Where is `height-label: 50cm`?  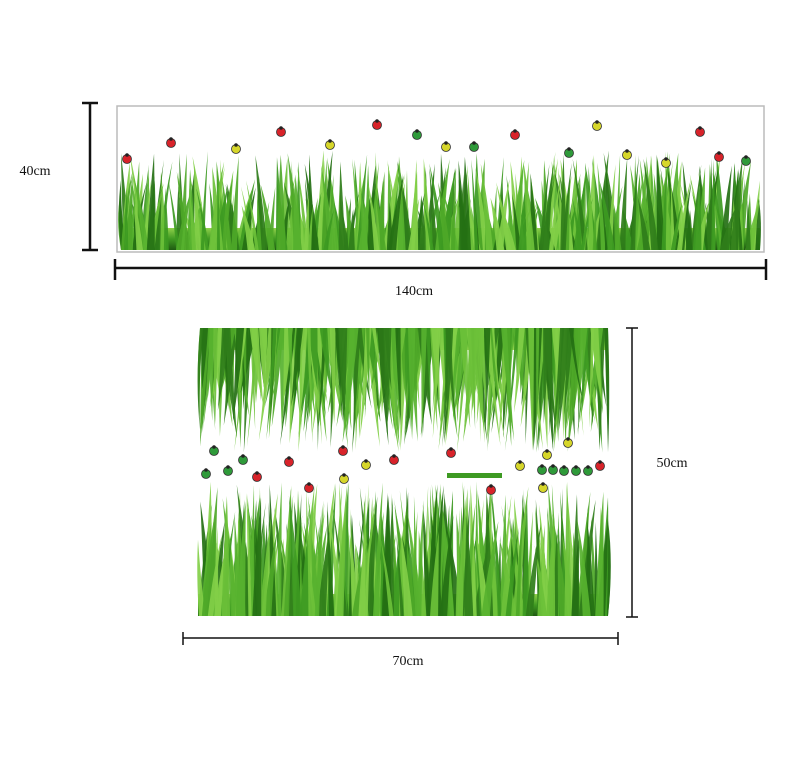
height-label: 50cm is located at coordinates (671, 463).